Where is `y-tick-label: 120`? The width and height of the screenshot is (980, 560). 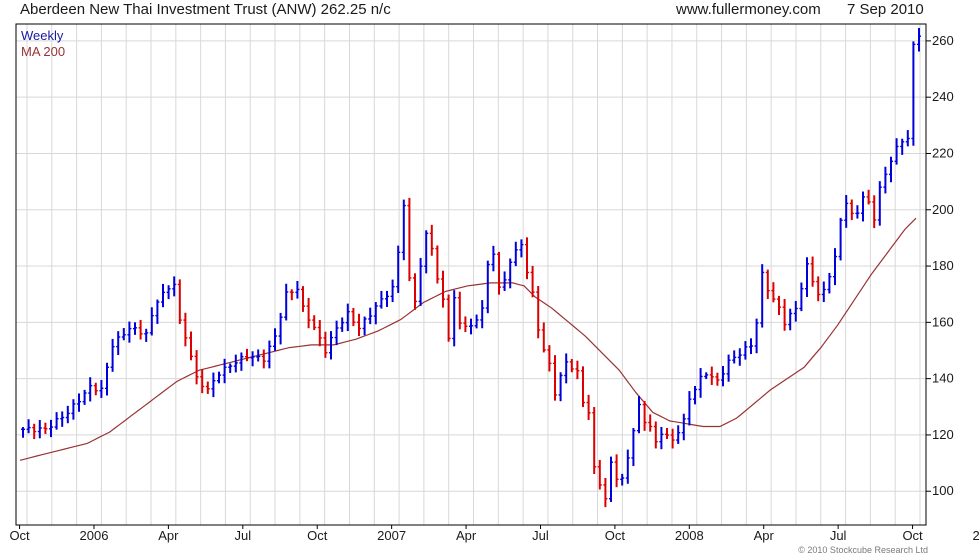 y-tick-label: 120 is located at coordinates (943, 434).